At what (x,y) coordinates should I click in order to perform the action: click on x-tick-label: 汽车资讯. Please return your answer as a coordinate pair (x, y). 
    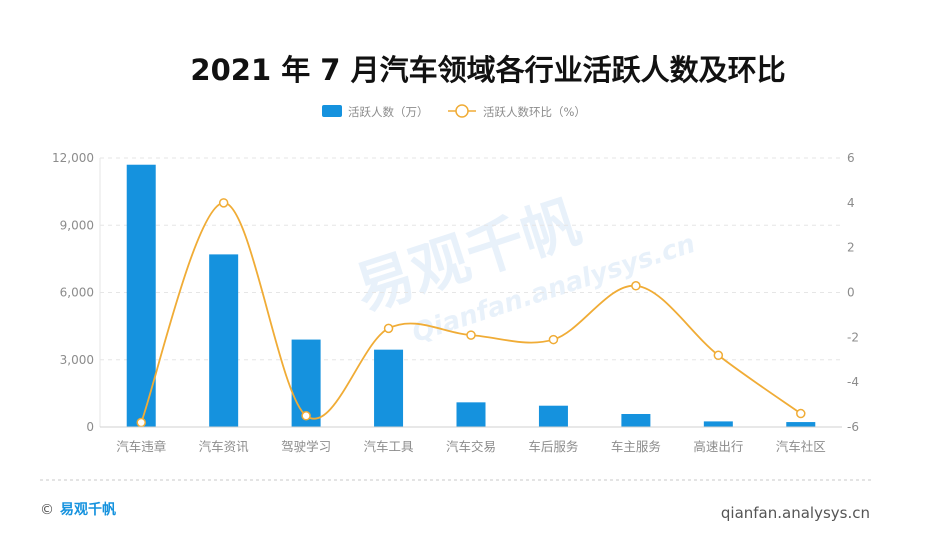
    Looking at the image, I should click on (224, 446).